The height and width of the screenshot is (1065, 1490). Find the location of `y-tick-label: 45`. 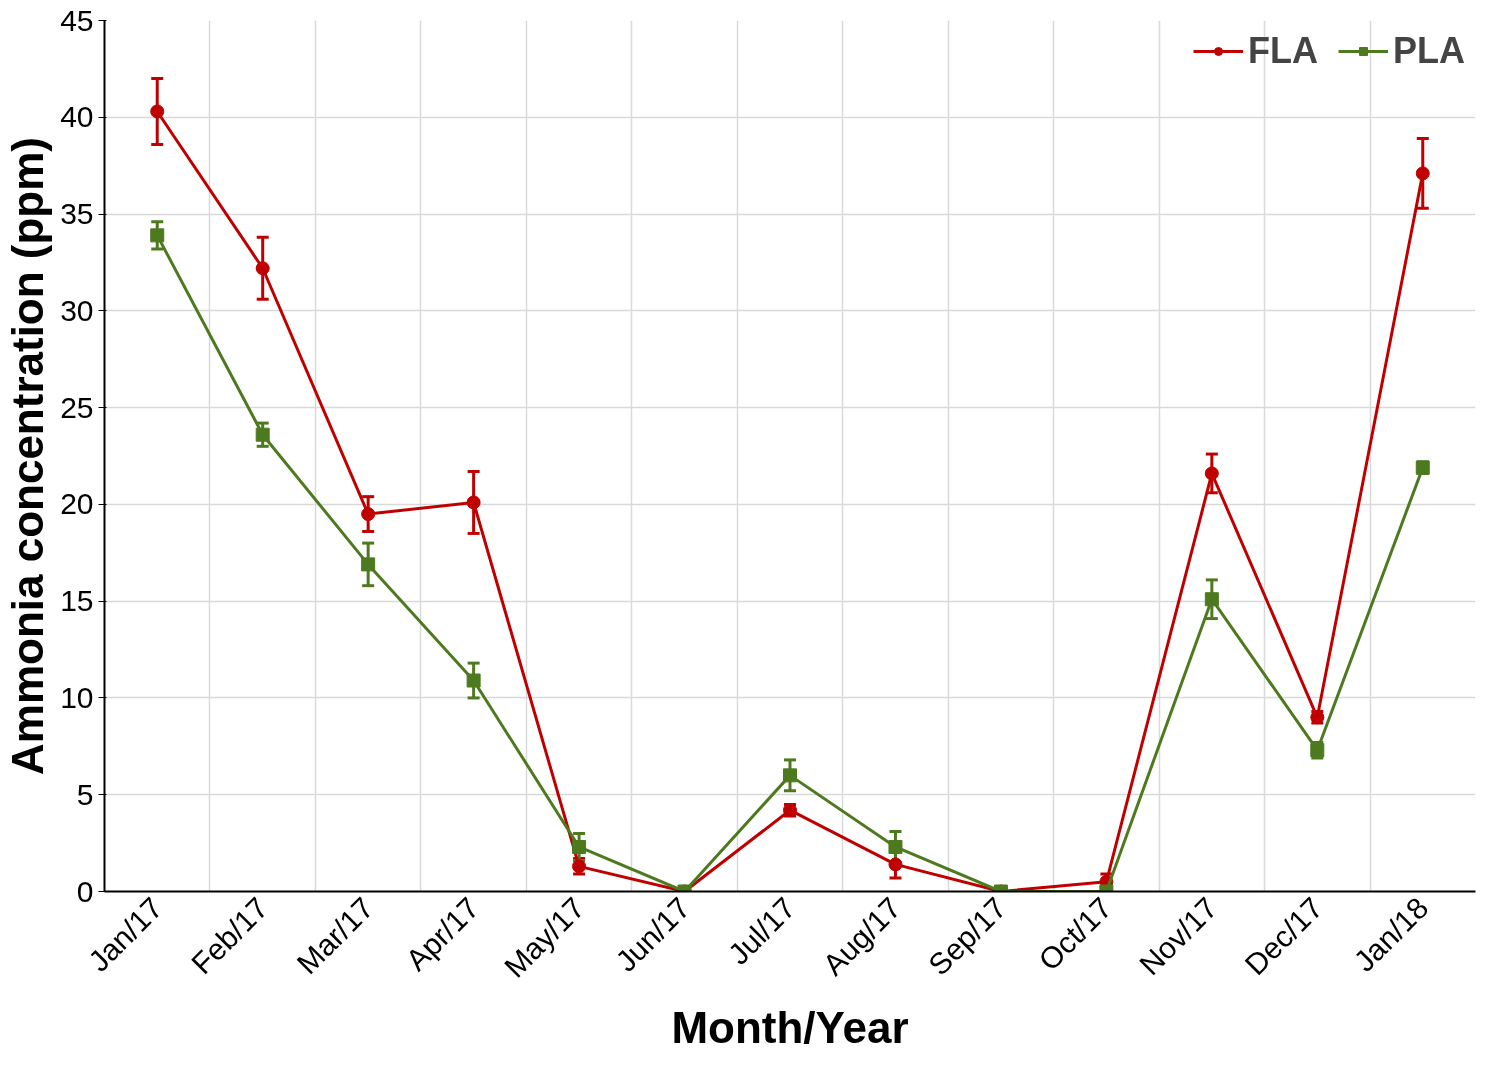

y-tick-label: 45 is located at coordinates (77, 20).